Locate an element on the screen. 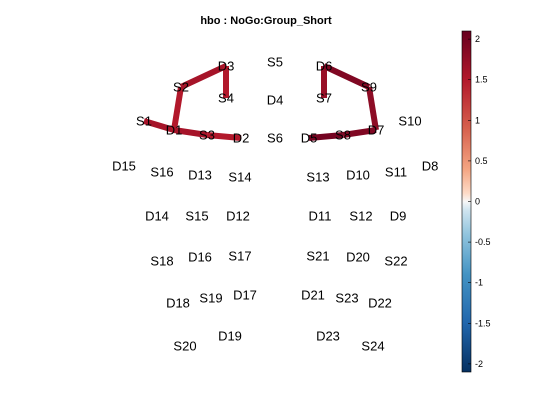  colorbar-tick-label: -2 is located at coordinates (479, 364).